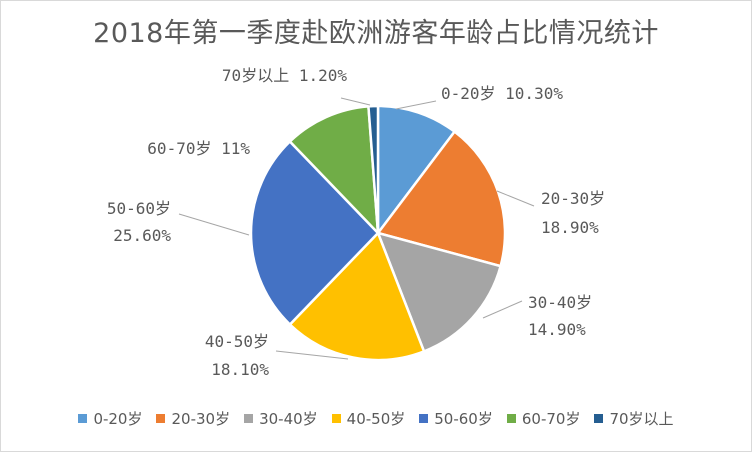 This screenshot has width=752, height=452. What do you see at coordinates (201, 419) in the screenshot?
I see `legend-label-1: 20-30岁` at bounding box center [201, 419].